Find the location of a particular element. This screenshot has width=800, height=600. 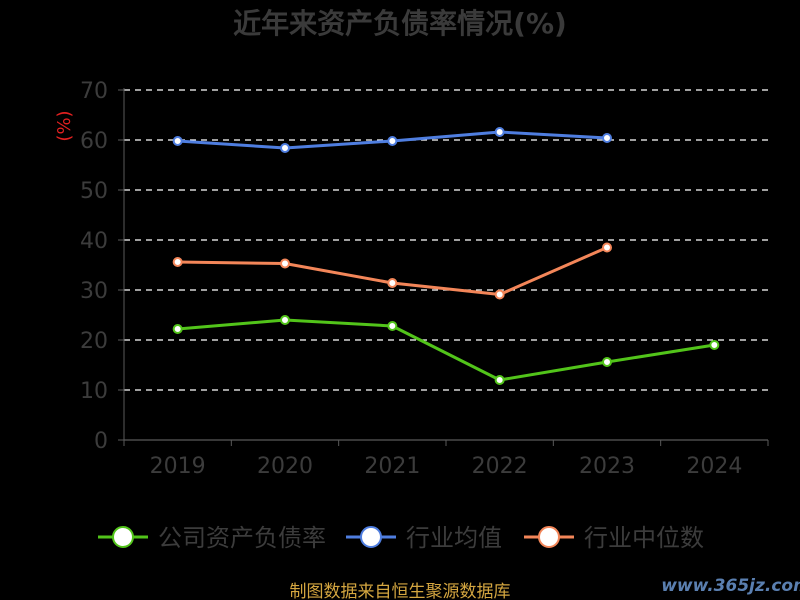

legend-label-1: 行业均值 is located at coordinates (454, 538).